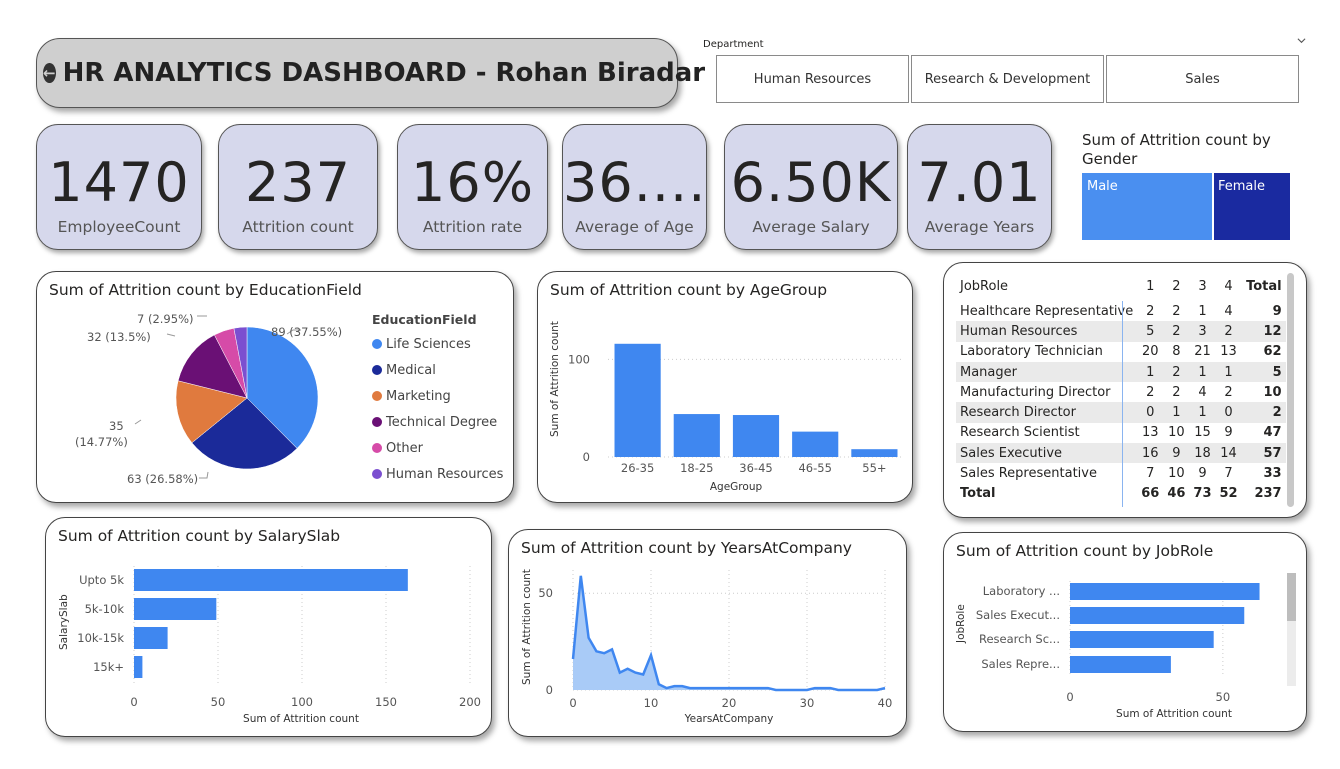  What do you see at coordinates (1020, 433) in the screenshot?
I see `row-header-cell: Research Scientist` at bounding box center [1020, 433].